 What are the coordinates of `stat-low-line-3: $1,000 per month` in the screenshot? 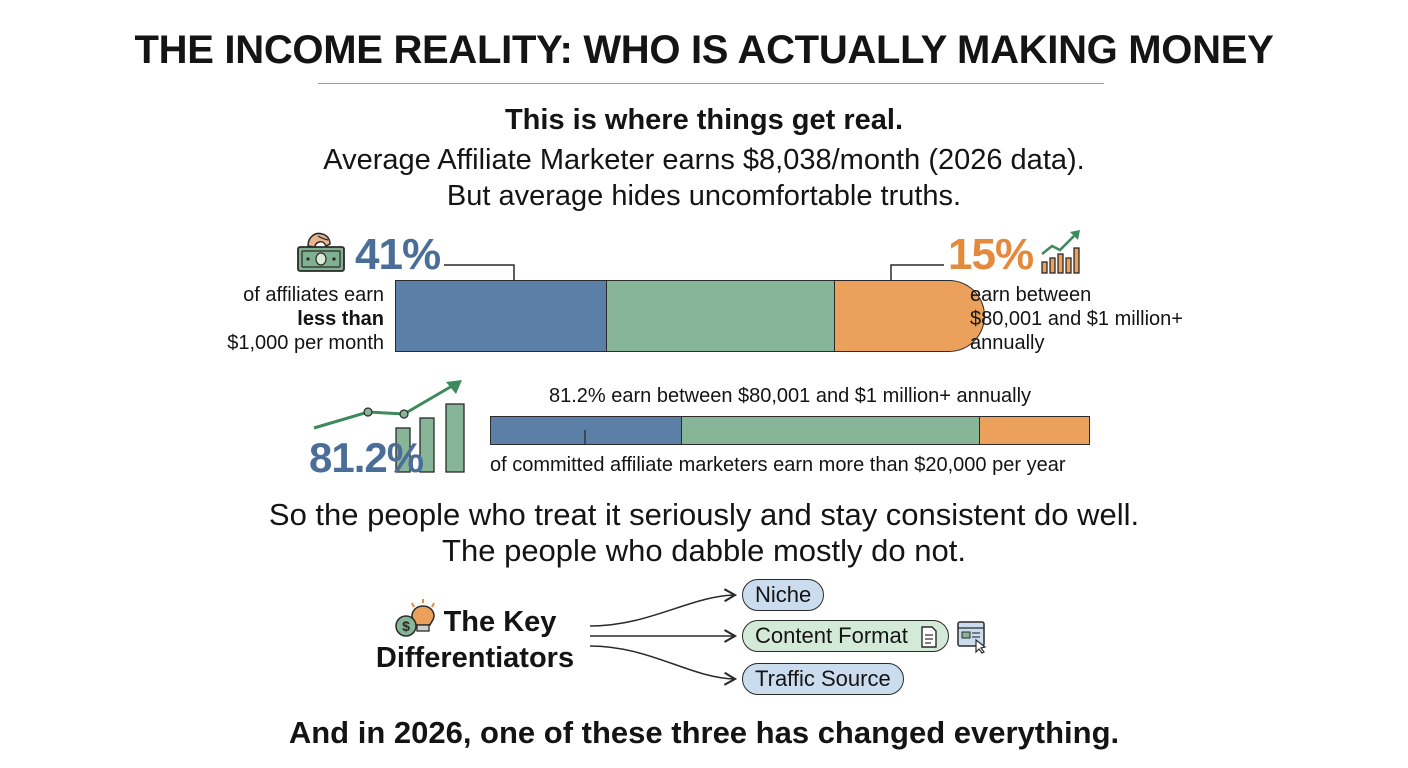 It's located at (305, 343).